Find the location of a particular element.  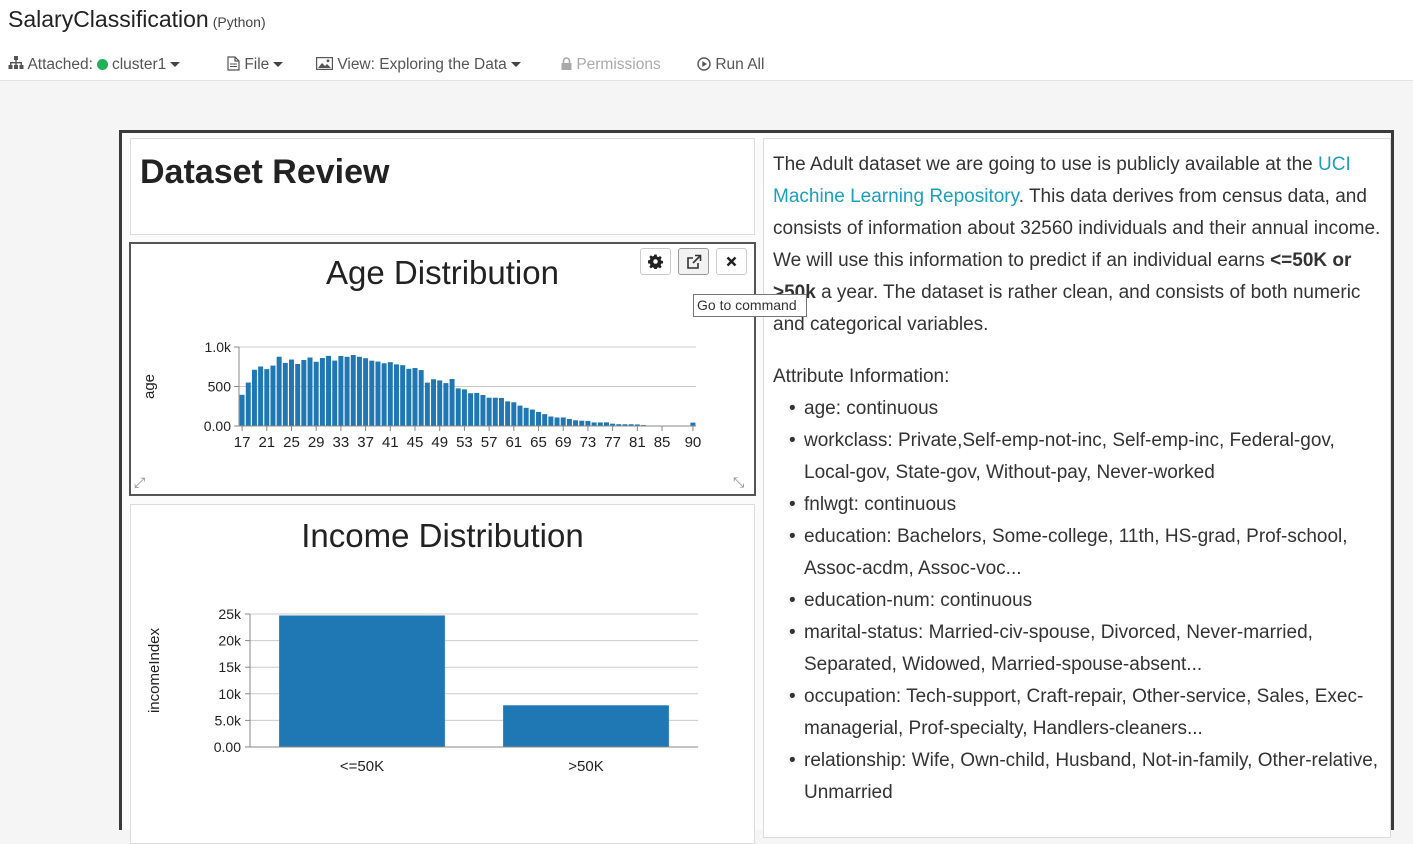

permissions-button: Permissions is located at coordinates (611, 65).